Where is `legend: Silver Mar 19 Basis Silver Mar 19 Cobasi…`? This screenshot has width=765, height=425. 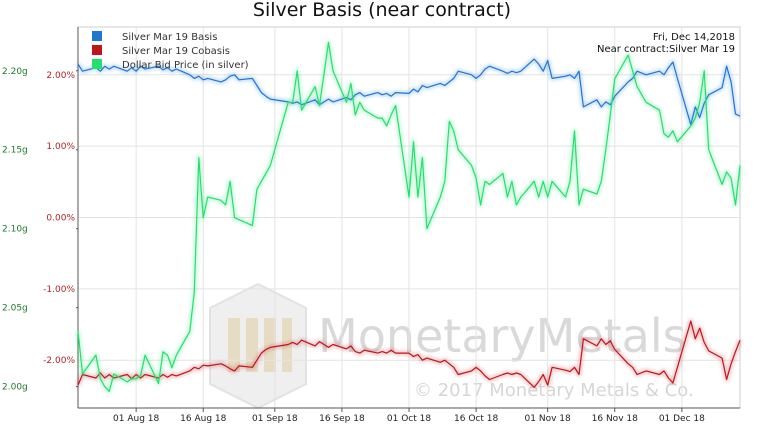 legend: Silver Mar 19 Basis Silver Mar 19 Cobasi… is located at coordinates (170, 51).